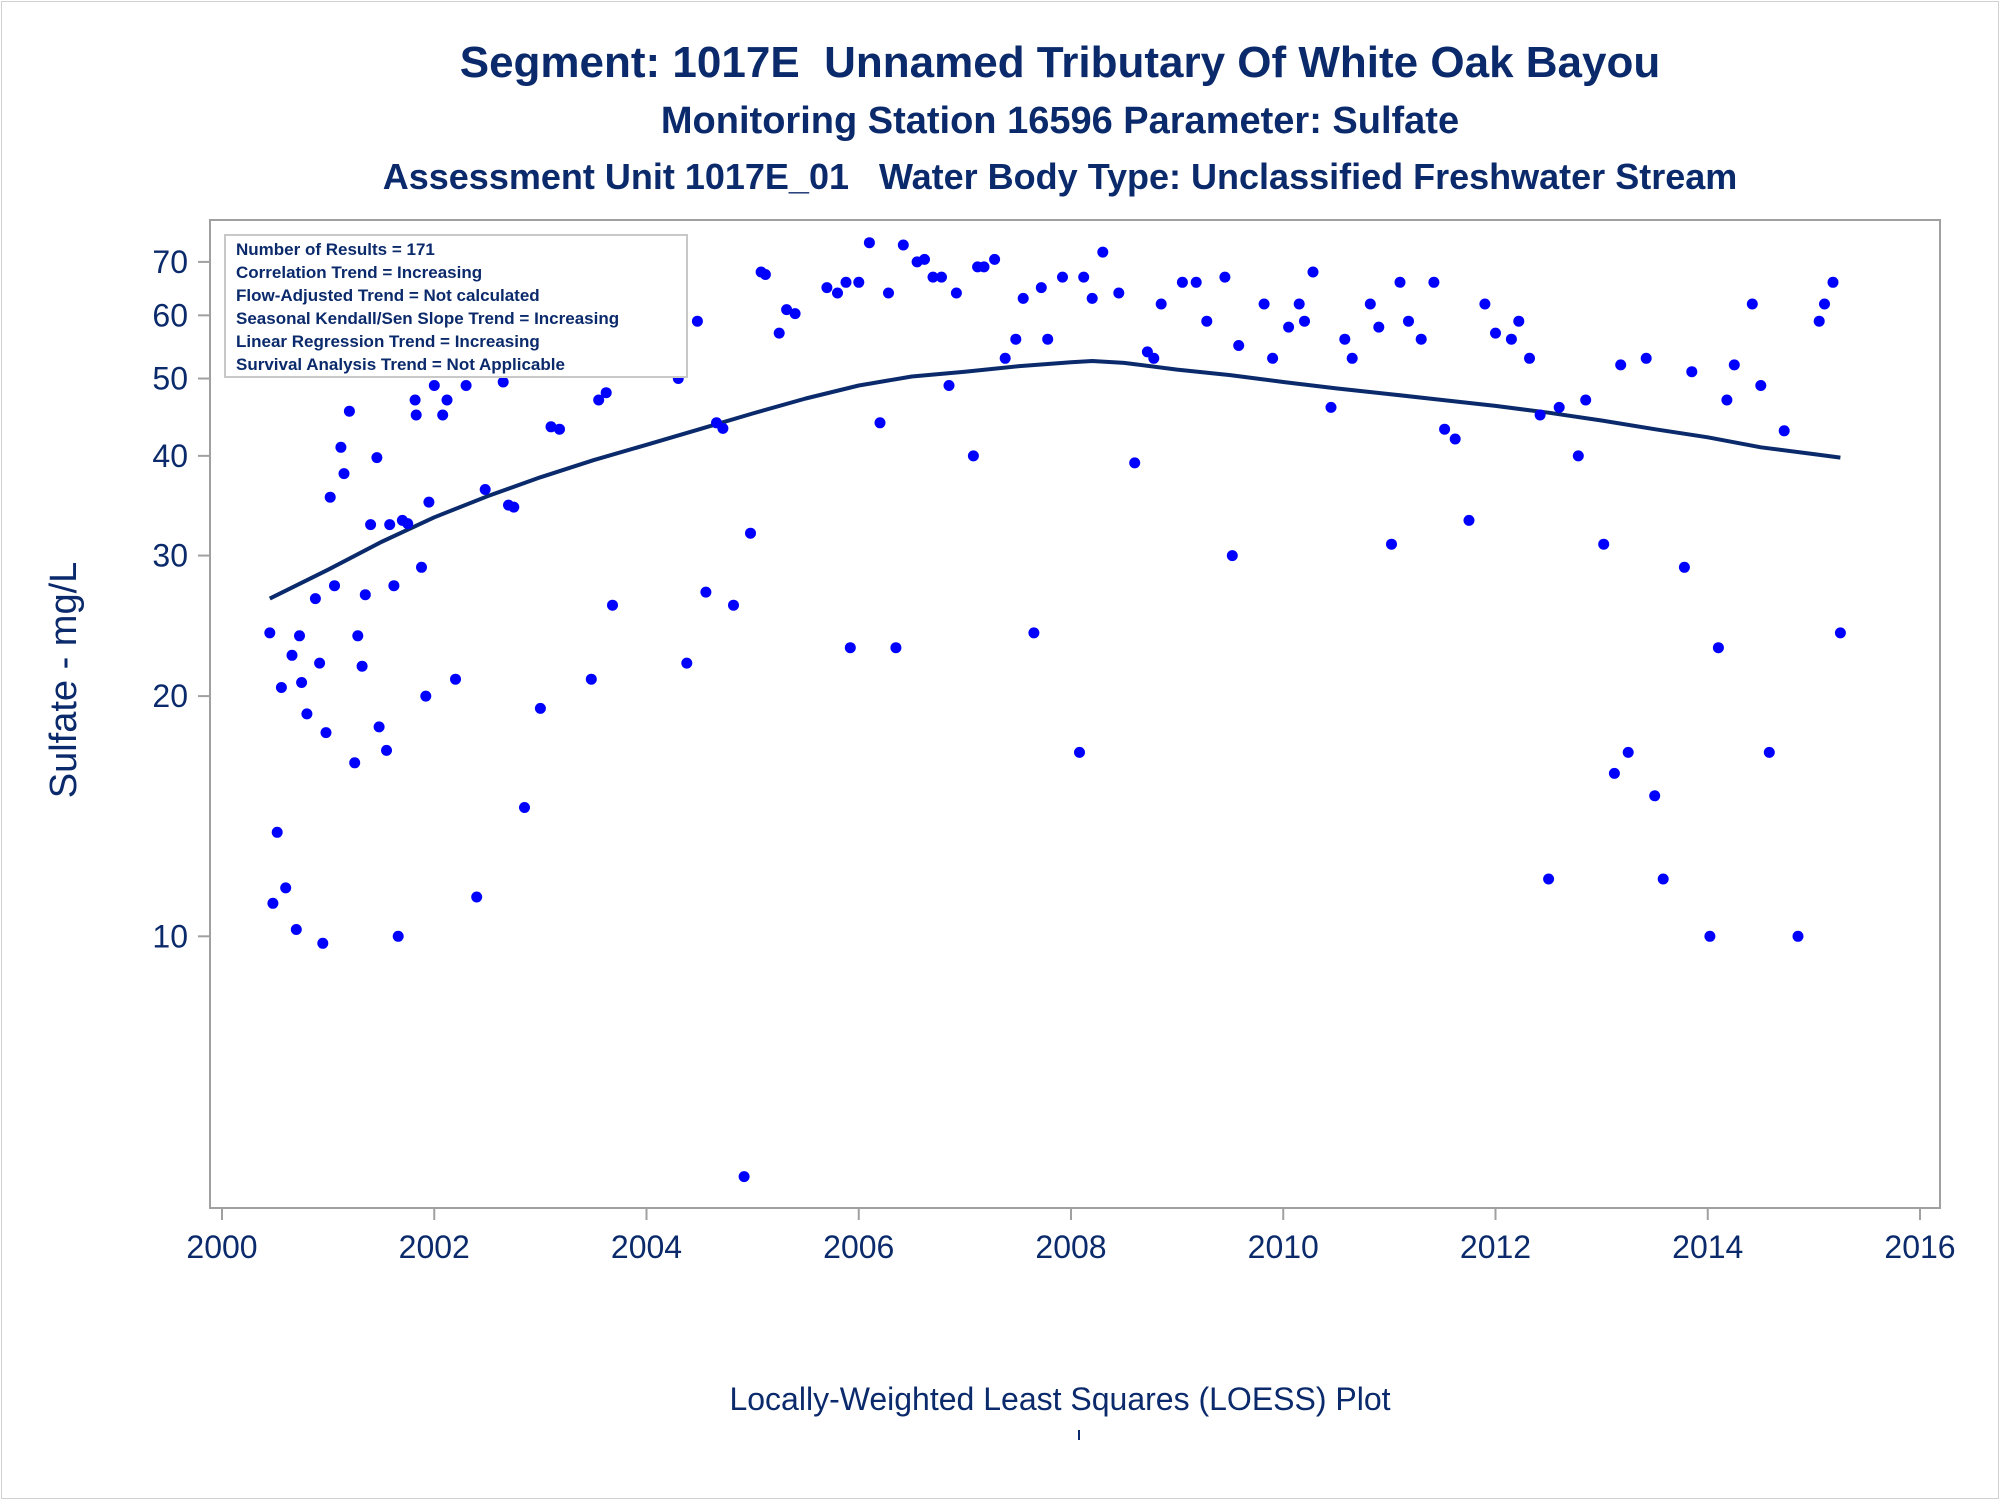 Image resolution: width=2000 pixels, height=1500 pixels. I want to click on y-tick-label-10: 10, so click(170, 936).